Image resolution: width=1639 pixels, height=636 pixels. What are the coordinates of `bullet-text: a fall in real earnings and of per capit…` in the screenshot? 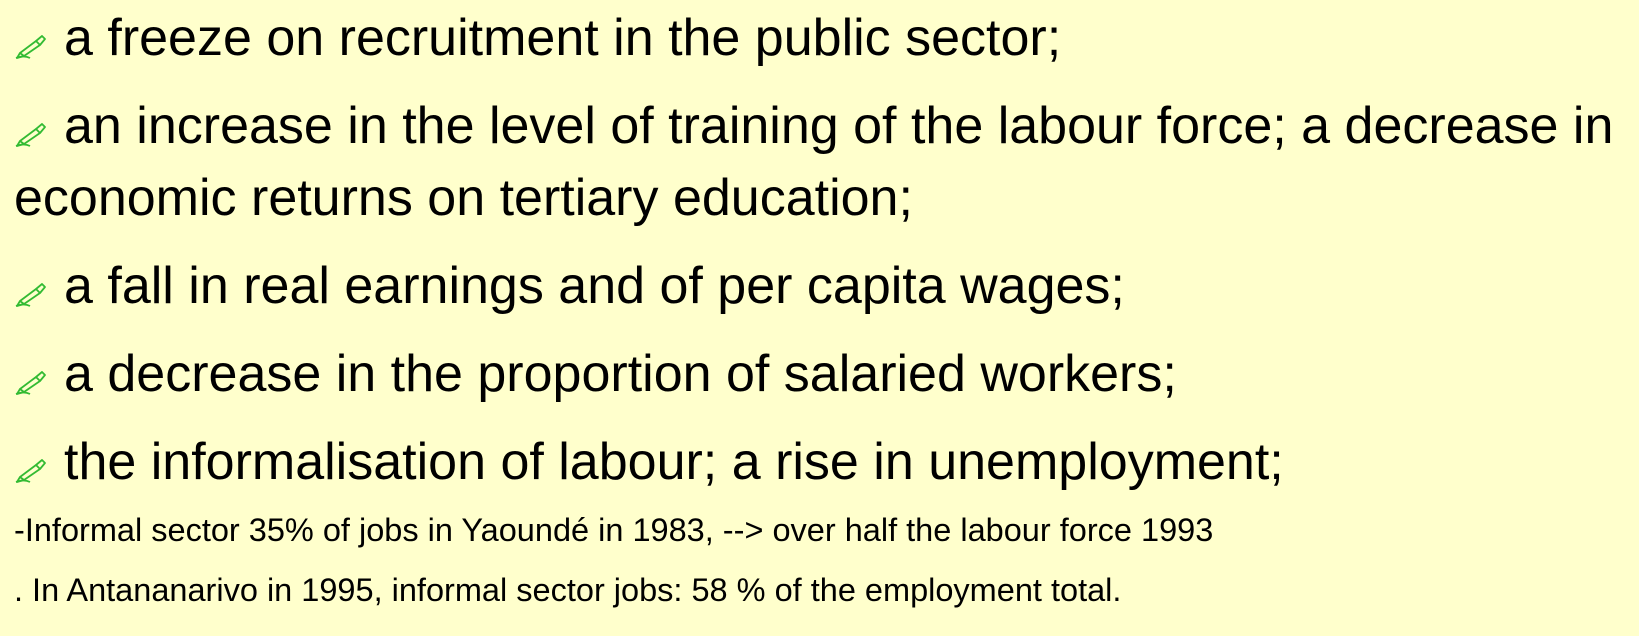 It's located at (594, 286).